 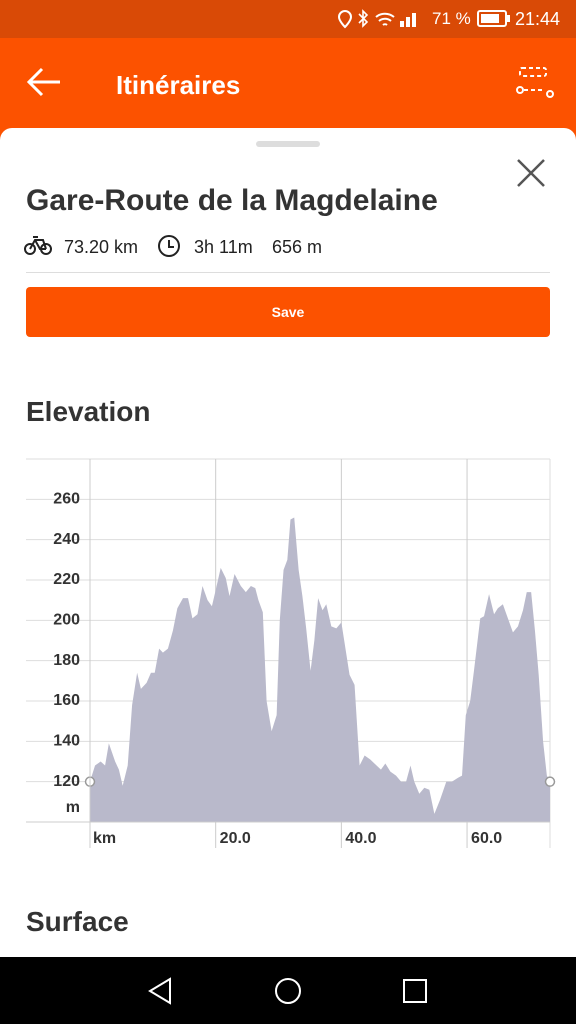 I want to click on divider, so click(x=288, y=272).